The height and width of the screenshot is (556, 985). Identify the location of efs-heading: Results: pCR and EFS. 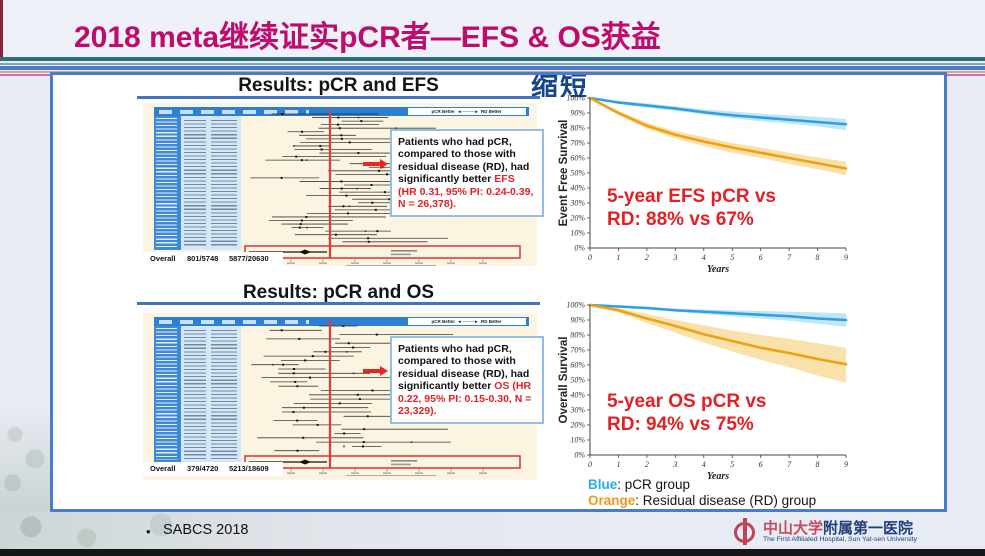
(338, 85).